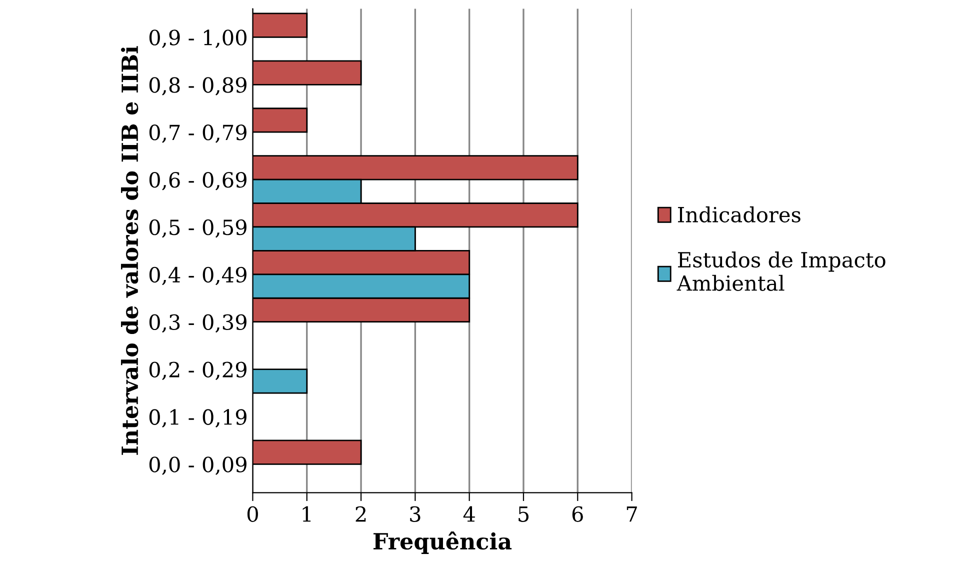  I want to click on x-tick-label: 0, so click(252, 514).